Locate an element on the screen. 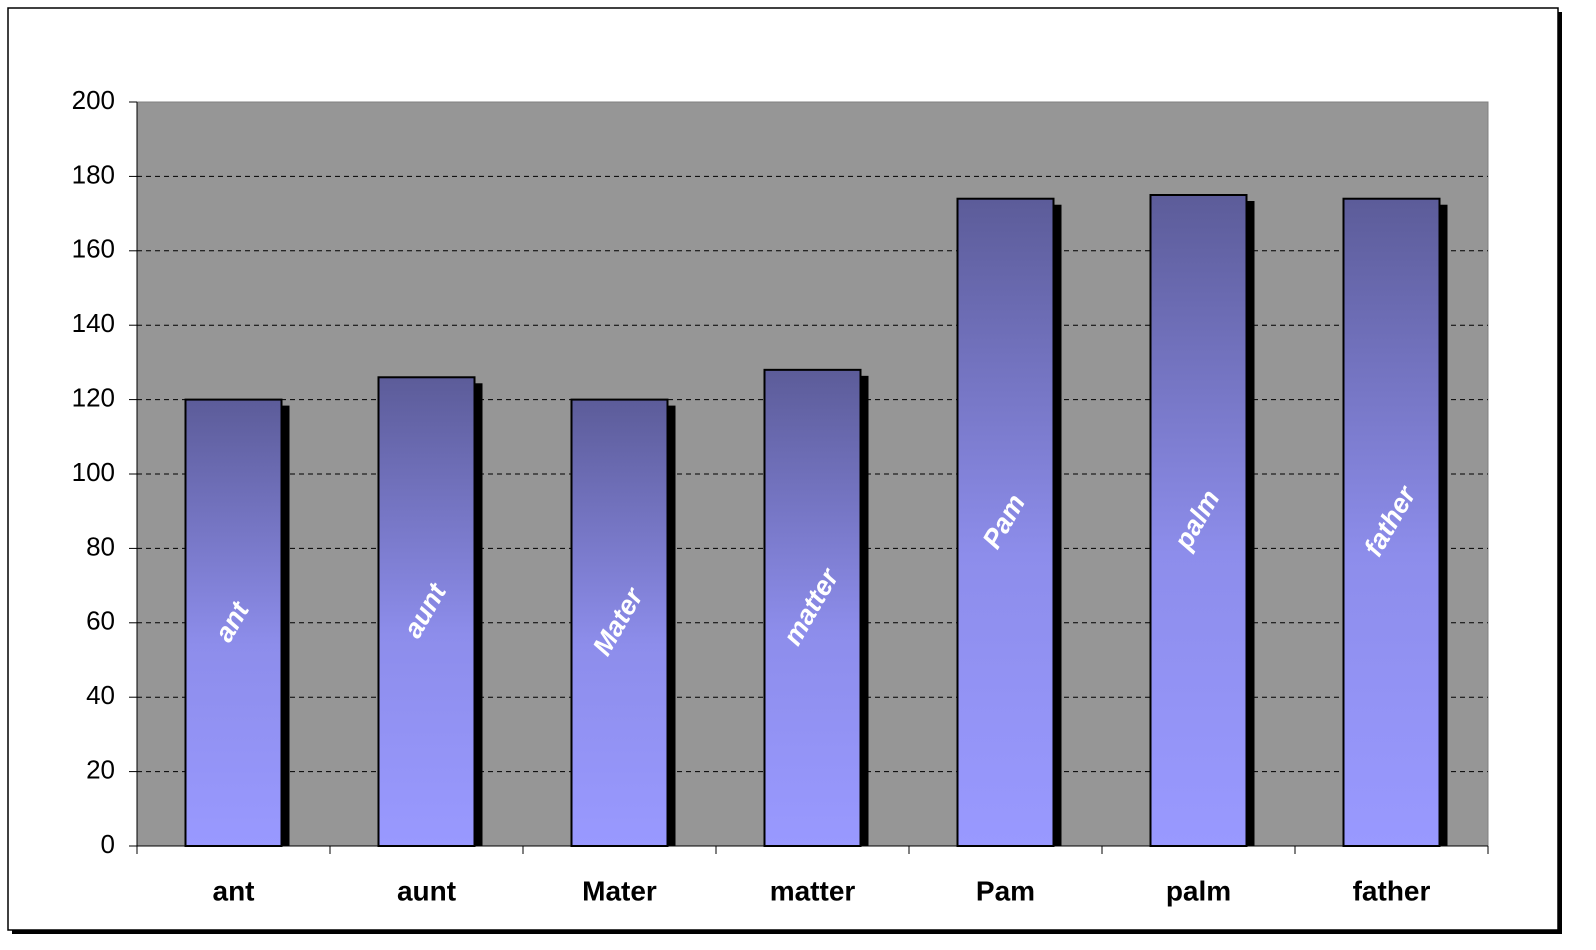 The height and width of the screenshot is (950, 1596). x-tick-label: palm is located at coordinates (1198, 890).